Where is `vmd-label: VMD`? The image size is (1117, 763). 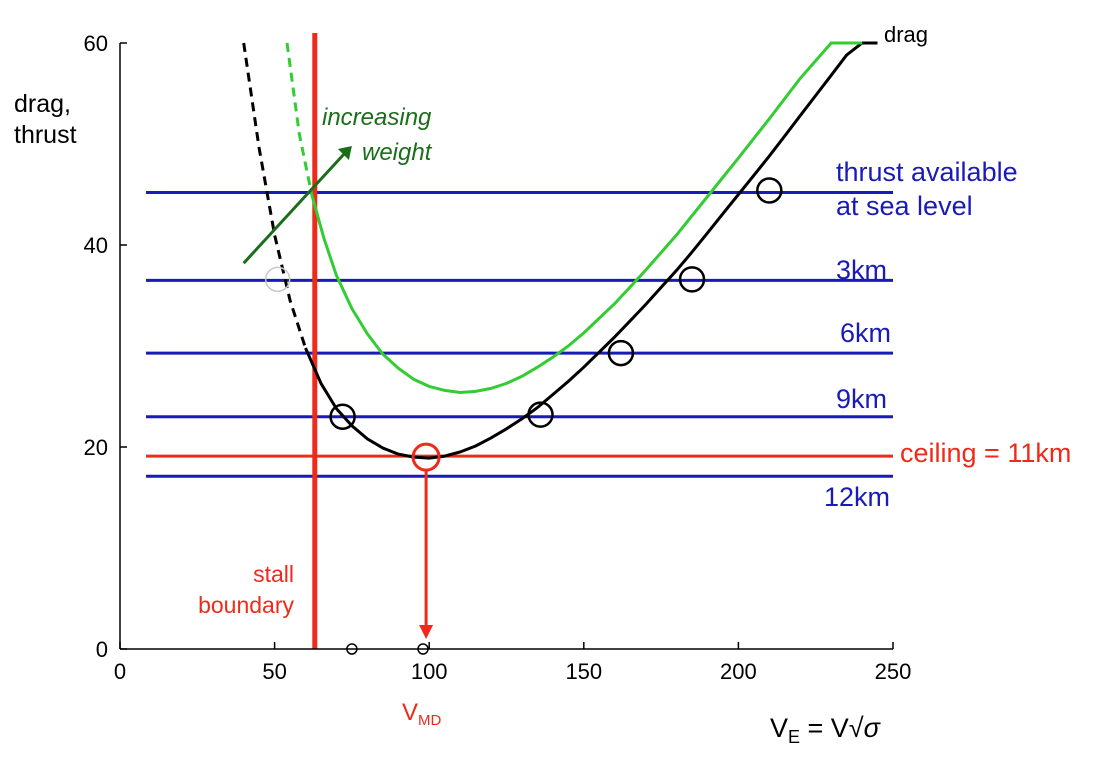 vmd-label: VMD is located at coordinates (422, 714).